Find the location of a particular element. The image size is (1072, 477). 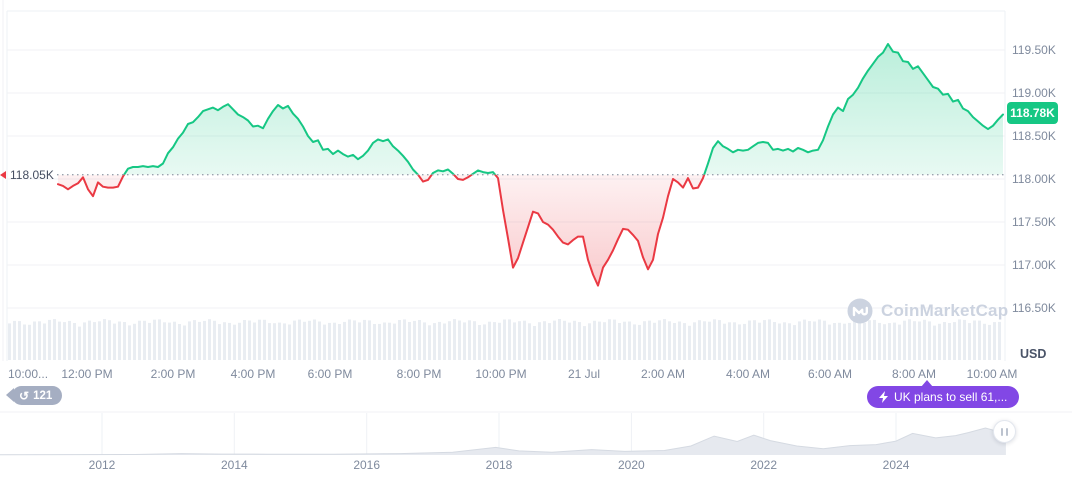

baseline-price-label: 118.05K is located at coordinates (32, 175).